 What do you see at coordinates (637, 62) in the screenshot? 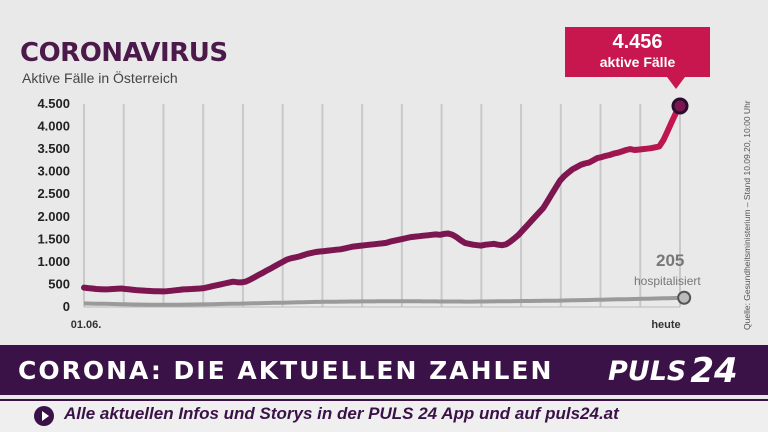
I see `active-cases-label: aktive Fälle` at bounding box center [637, 62].